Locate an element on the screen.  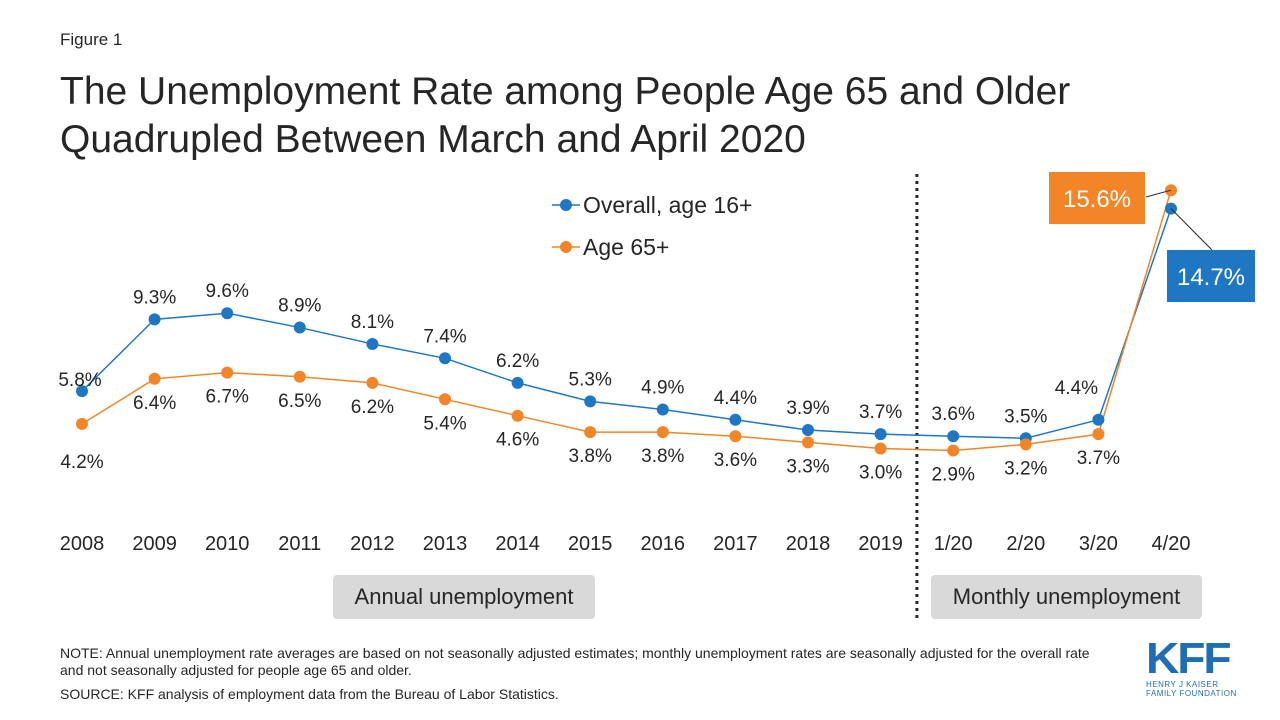
overall-data-label: 8.1% is located at coordinates (372, 322).